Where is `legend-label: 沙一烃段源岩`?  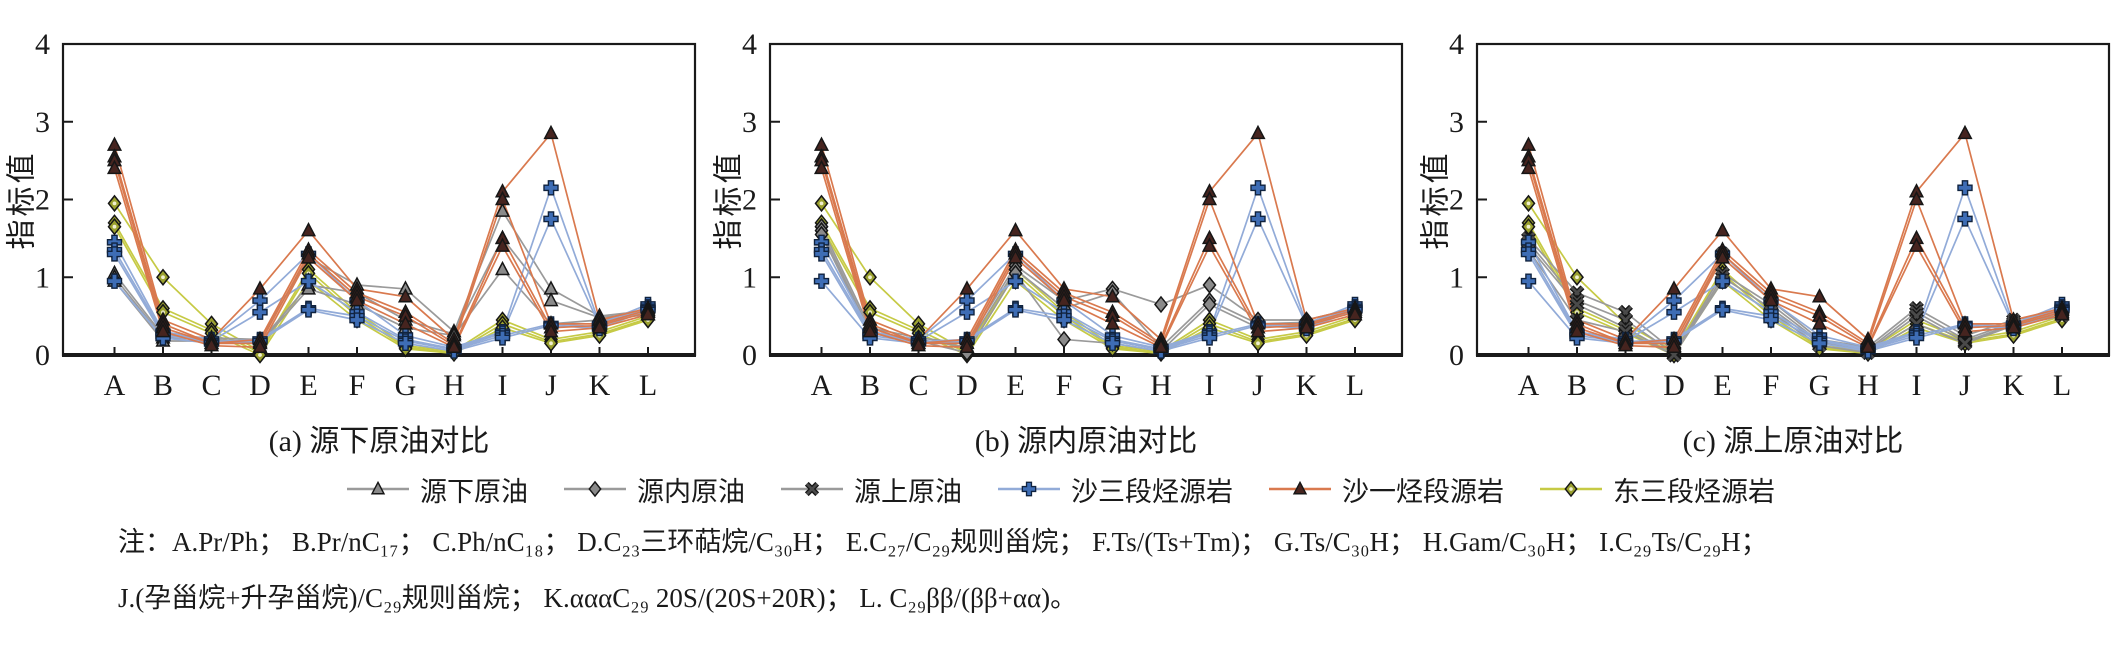 legend-label: 沙一烃段源岩 is located at coordinates (1423, 491).